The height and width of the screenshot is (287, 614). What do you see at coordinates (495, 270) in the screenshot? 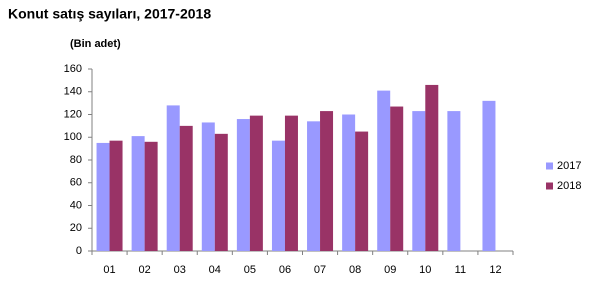
I see `x-tick-label: 12` at bounding box center [495, 270].